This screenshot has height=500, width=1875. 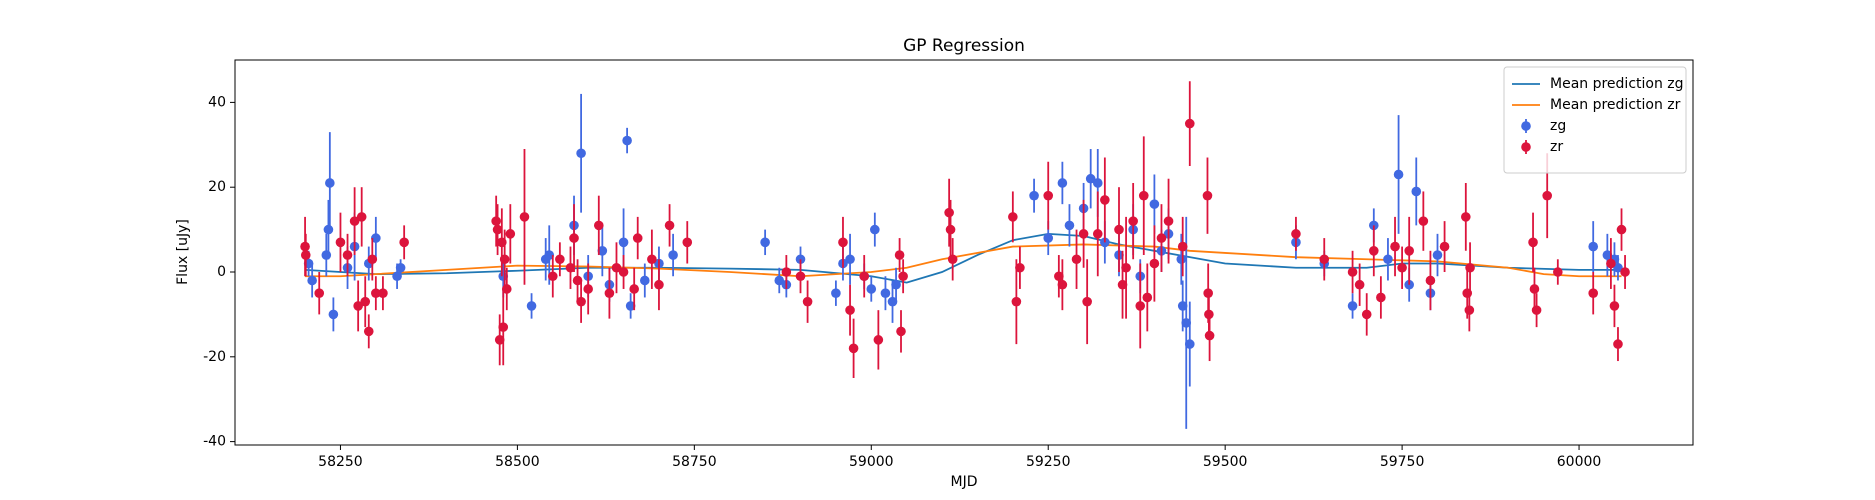 I want to click on y-tick-label: 0, so click(x=221, y=272).